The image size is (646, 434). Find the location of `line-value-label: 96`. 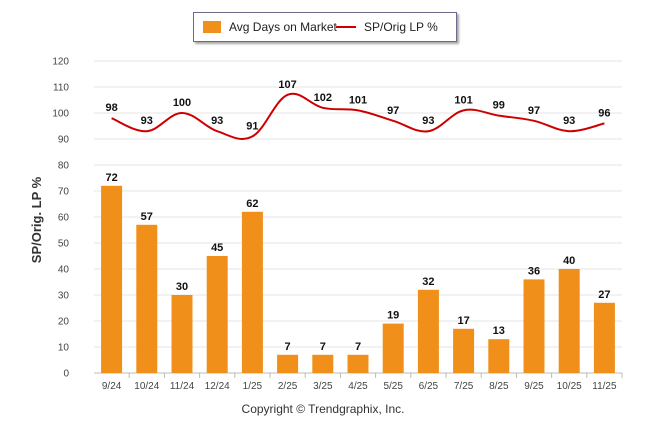

line-value-label: 96 is located at coordinates (604, 113).